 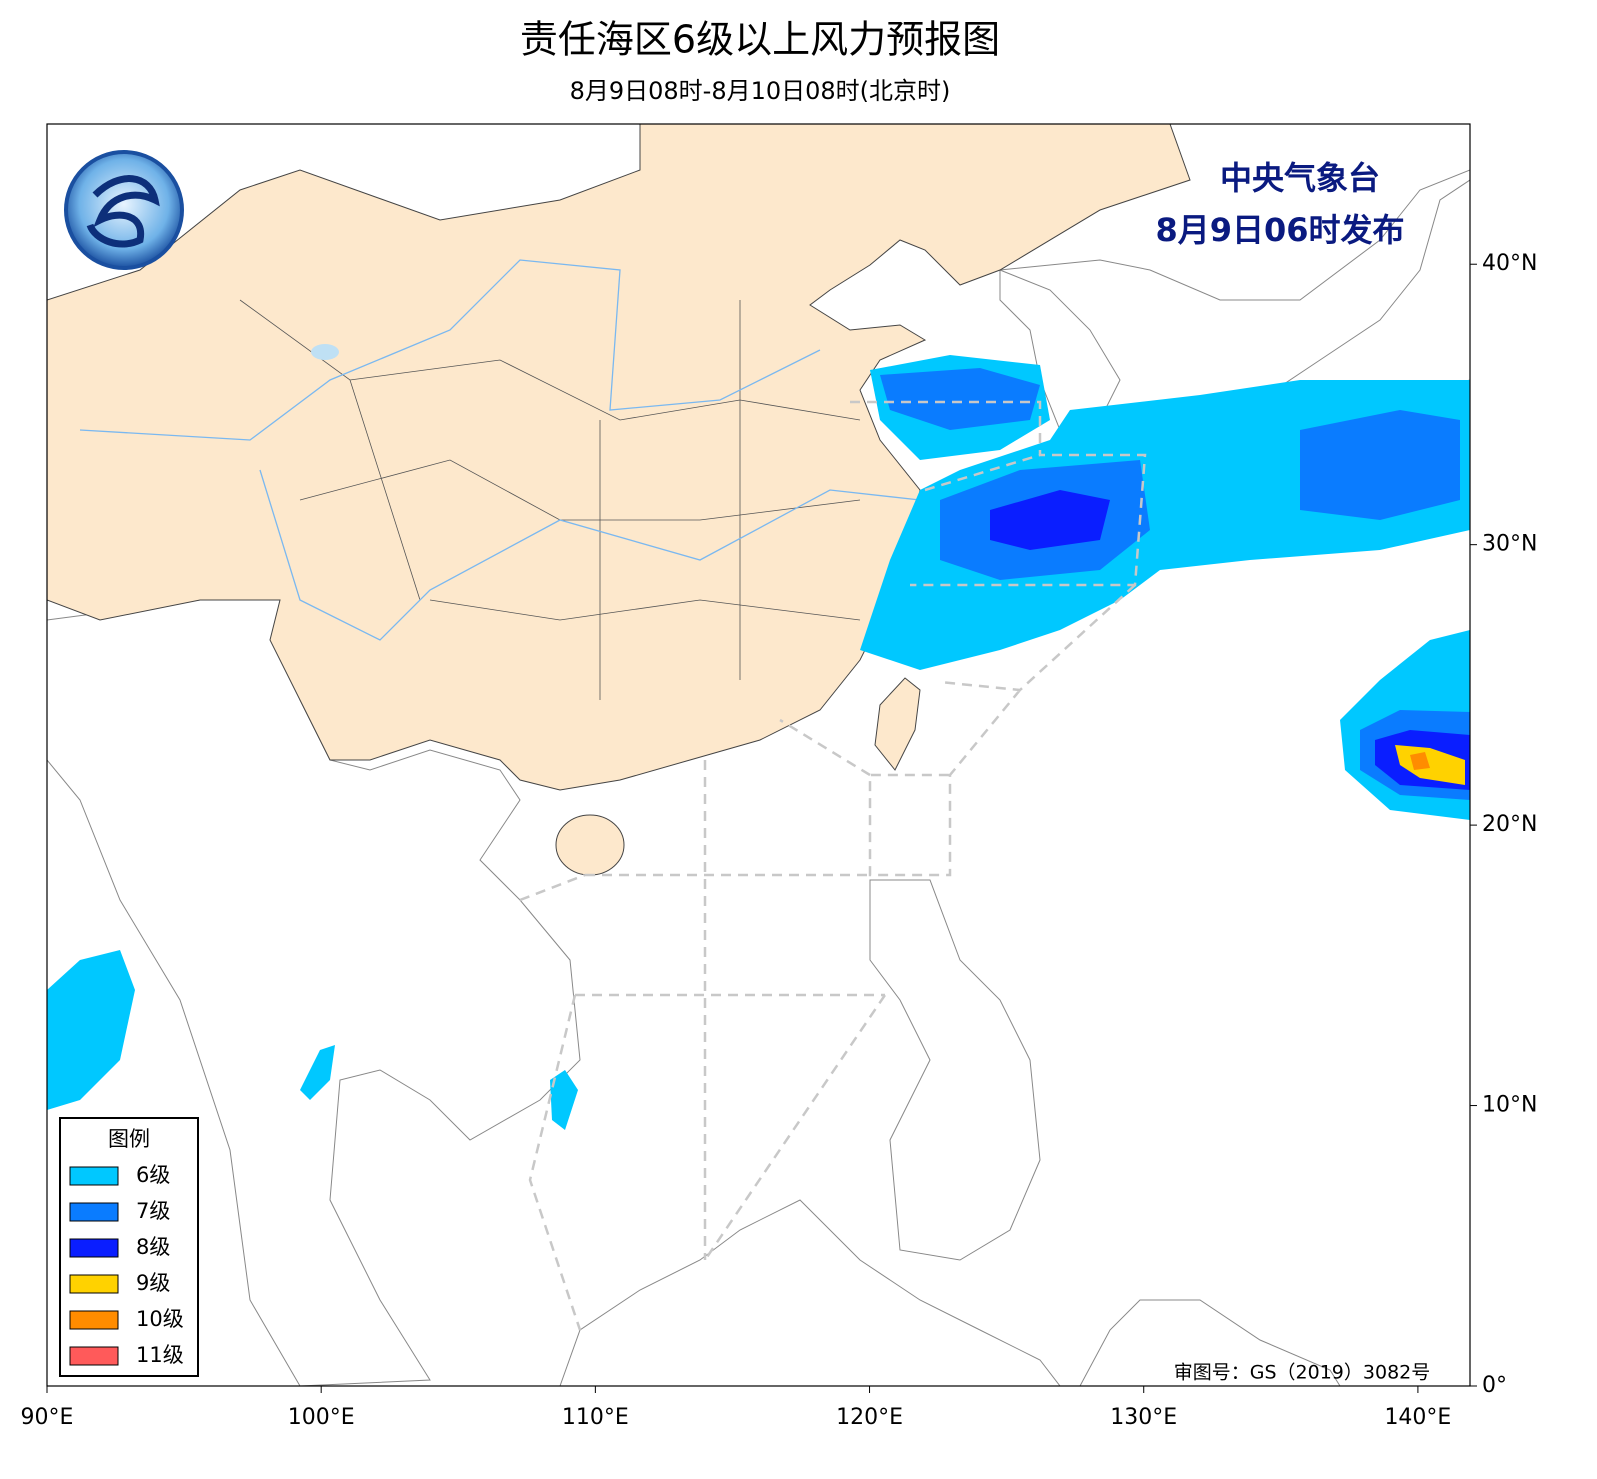 I want to click on legend-label: 11级, so click(x=160, y=1355).